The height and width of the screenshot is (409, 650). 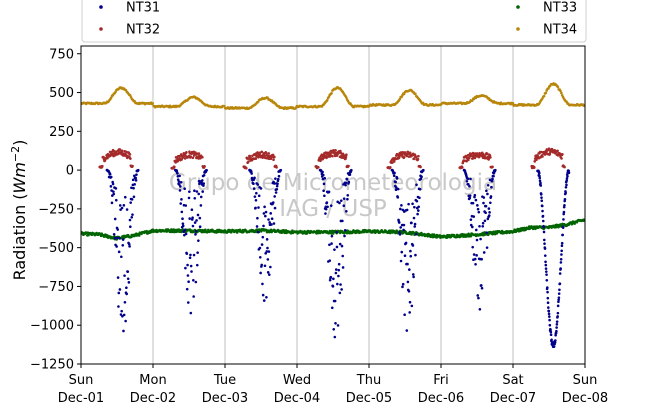 What do you see at coordinates (143, 30) in the screenshot?
I see `legend-label: NT32` at bounding box center [143, 30].